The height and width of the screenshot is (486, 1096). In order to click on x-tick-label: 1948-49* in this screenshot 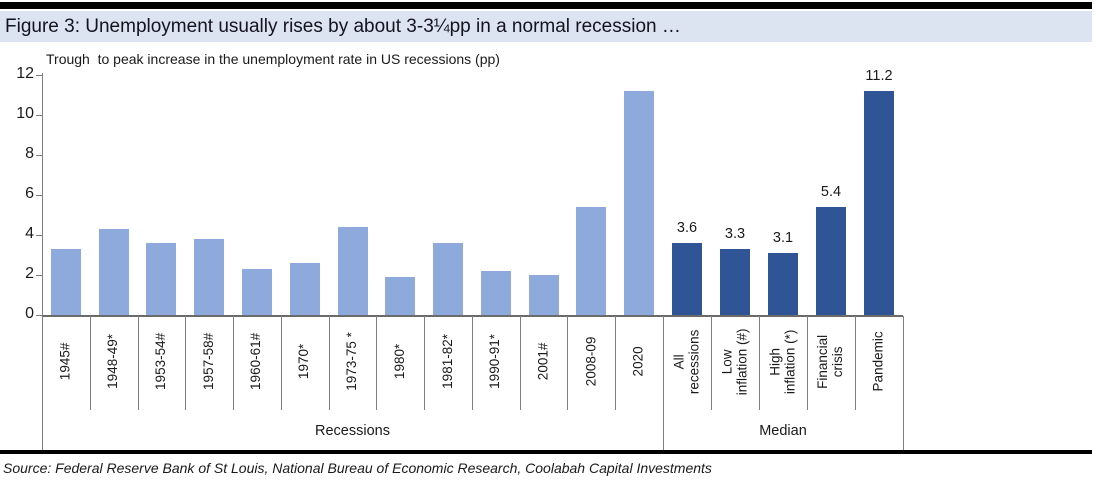, I will do `click(113, 361)`.